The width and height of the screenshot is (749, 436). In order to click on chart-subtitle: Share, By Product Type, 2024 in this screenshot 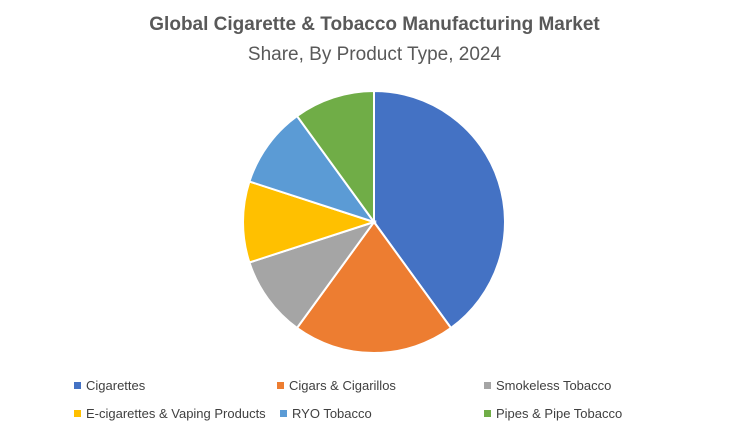, I will do `click(374, 54)`.